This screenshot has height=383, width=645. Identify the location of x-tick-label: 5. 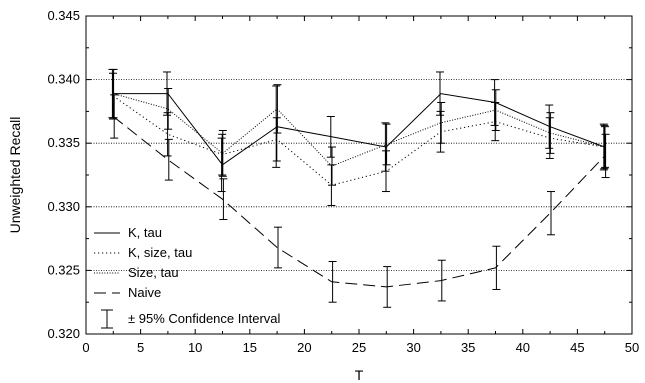
(140, 347).